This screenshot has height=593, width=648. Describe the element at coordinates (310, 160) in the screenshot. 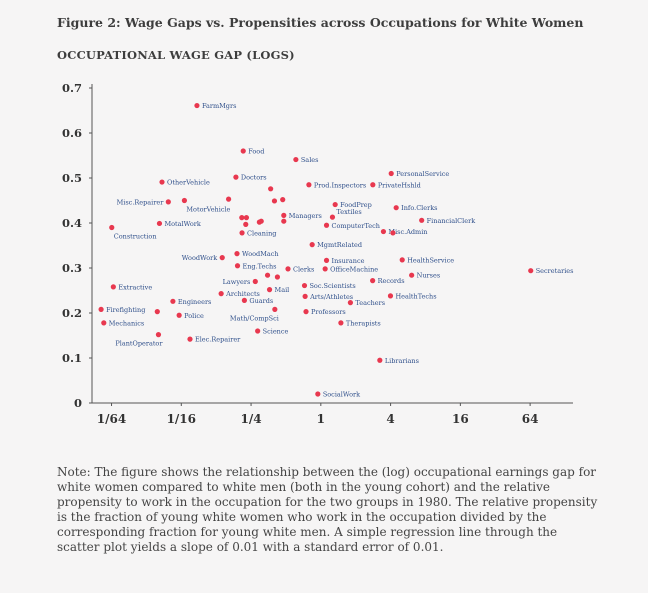

I see `point-label: Sales` at that location.